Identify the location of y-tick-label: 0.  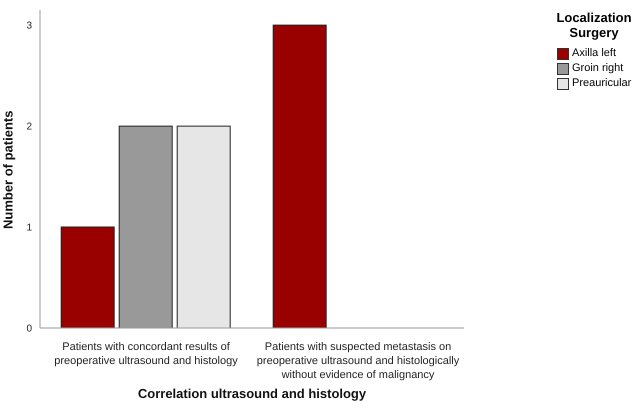
(29, 329).